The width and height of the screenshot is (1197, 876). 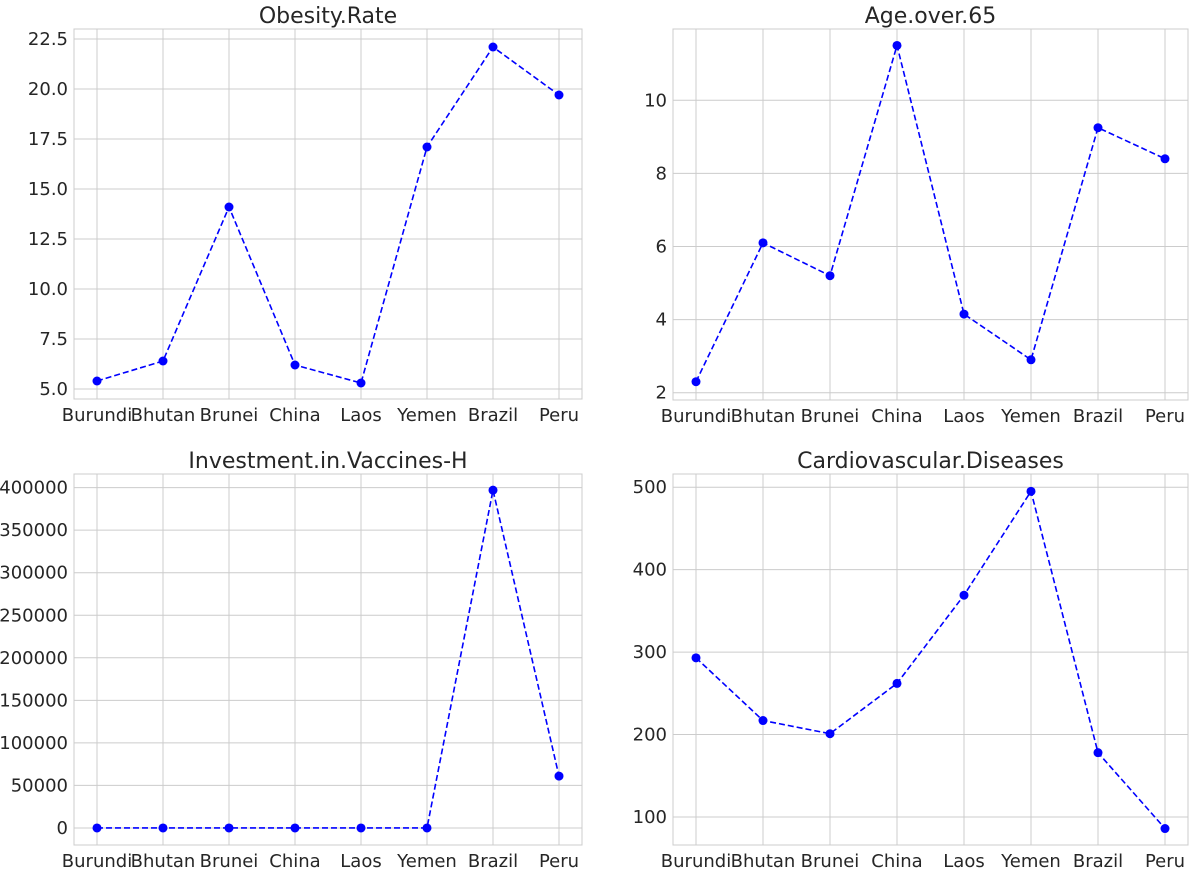 I want to click on chart-title: Investment.in.Vaccines-H, so click(x=327, y=461).